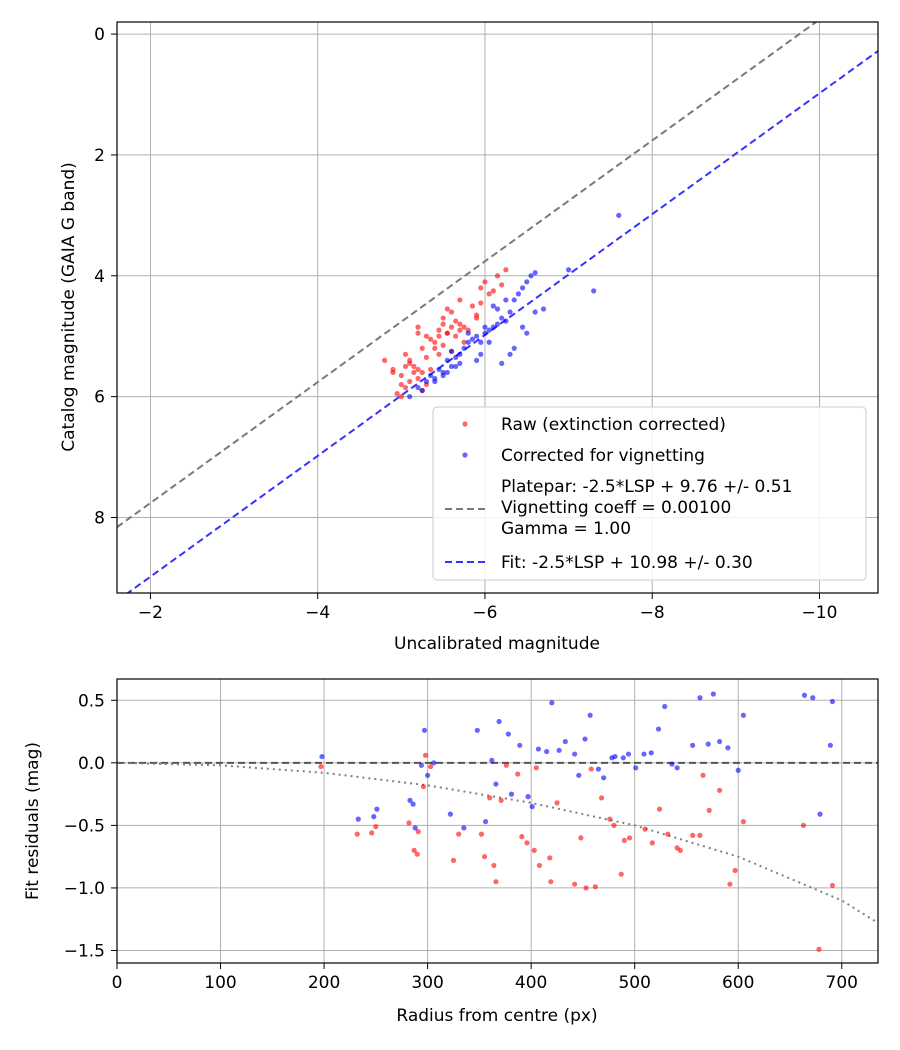 Image resolution: width=900 pixels, height=1050 pixels. Describe the element at coordinates (84, 951) in the screenshot. I see `y-tick-label: −1.5` at that location.